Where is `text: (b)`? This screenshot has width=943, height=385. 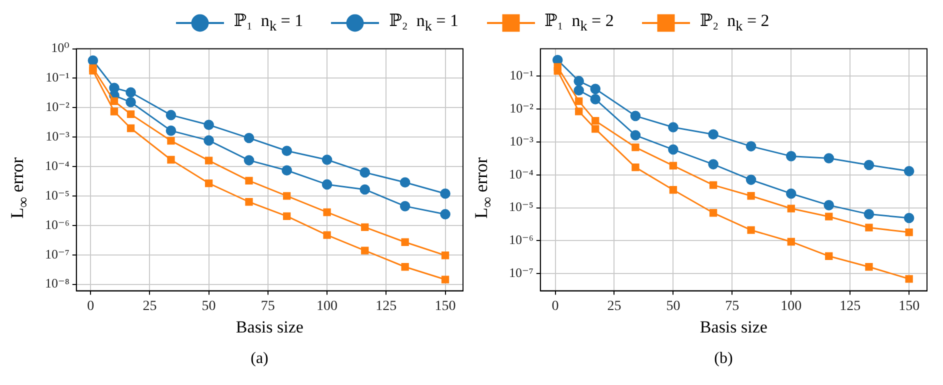 text: (b) is located at coordinates (723, 359).